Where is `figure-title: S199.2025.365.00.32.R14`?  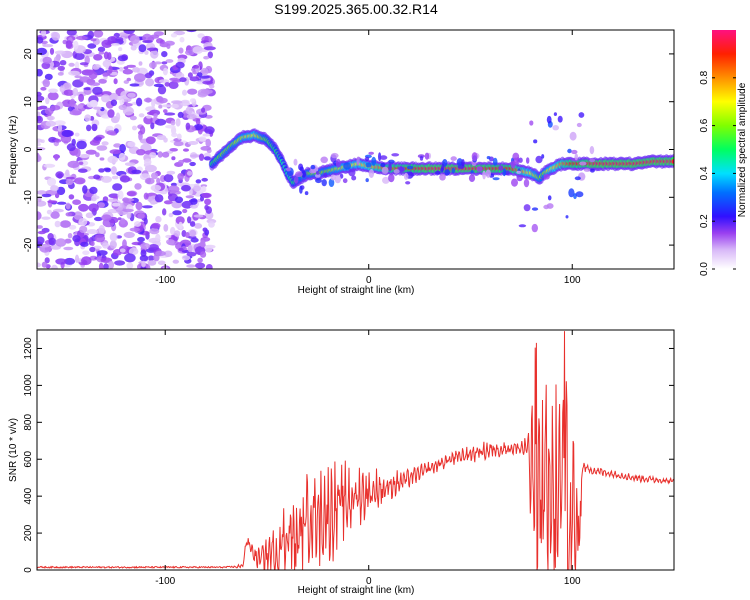
figure-title: S199.2025.365.00.32.R14 is located at coordinates (356, 9).